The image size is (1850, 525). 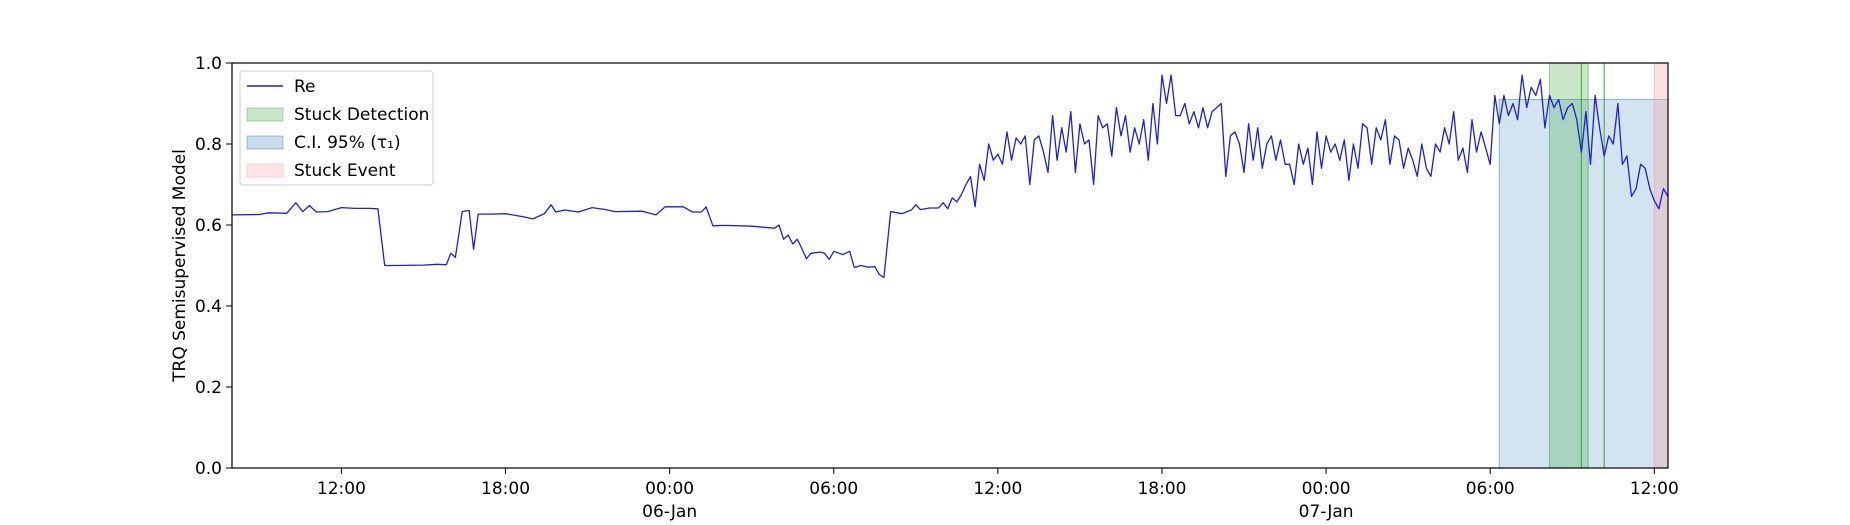 I want to click on region-c-i-95-, so click(x=1583, y=283).